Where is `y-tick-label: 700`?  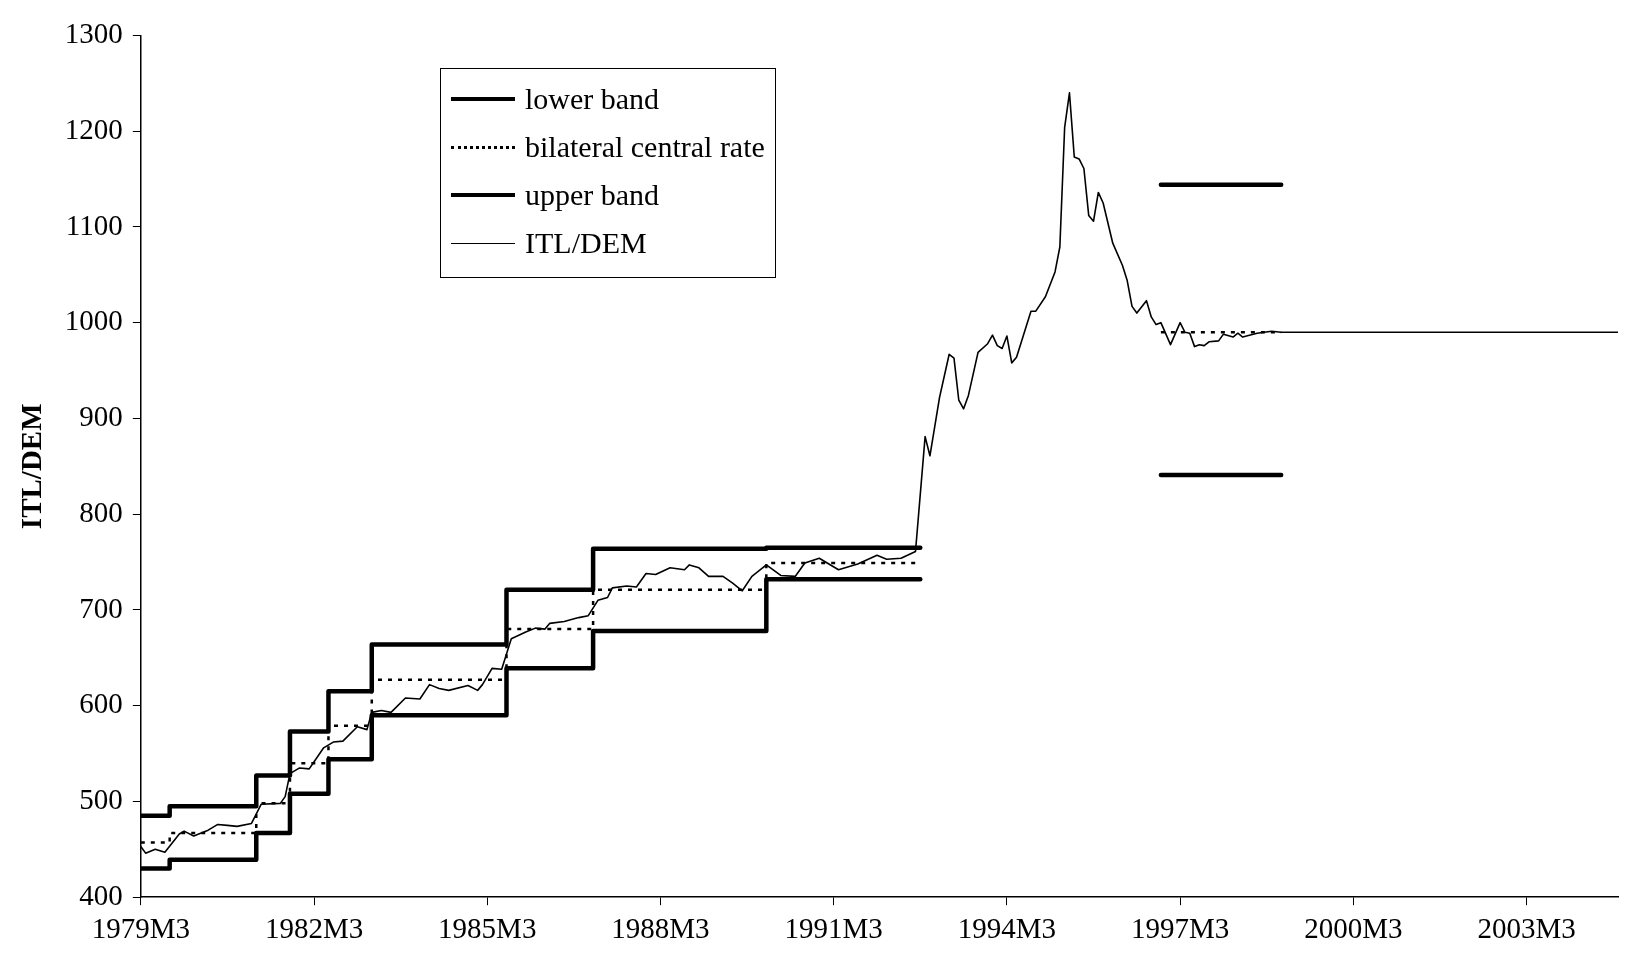
y-tick-label: 700 is located at coordinates (101, 607).